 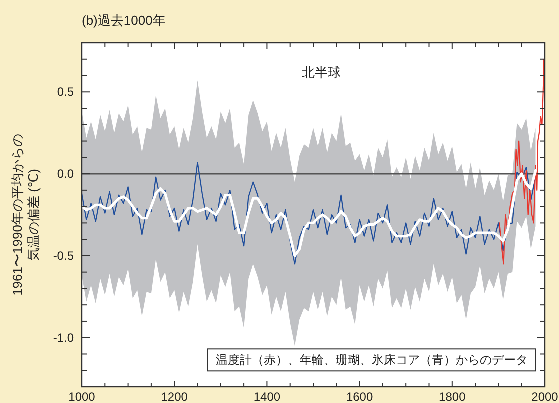 I want to click on line-series, so click(x=522, y=161).